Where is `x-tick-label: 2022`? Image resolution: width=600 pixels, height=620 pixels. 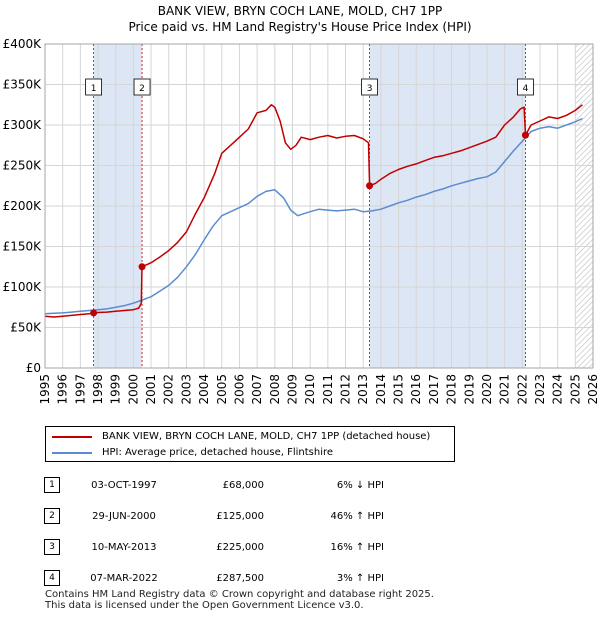 x-tick-label: 2022 is located at coordinates (522, 389).